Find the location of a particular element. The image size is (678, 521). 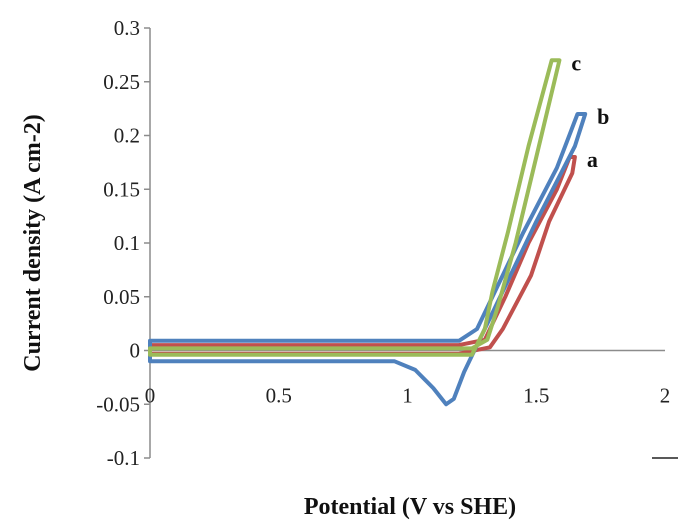

series-label-a: a is located at coordinates (592, 159).